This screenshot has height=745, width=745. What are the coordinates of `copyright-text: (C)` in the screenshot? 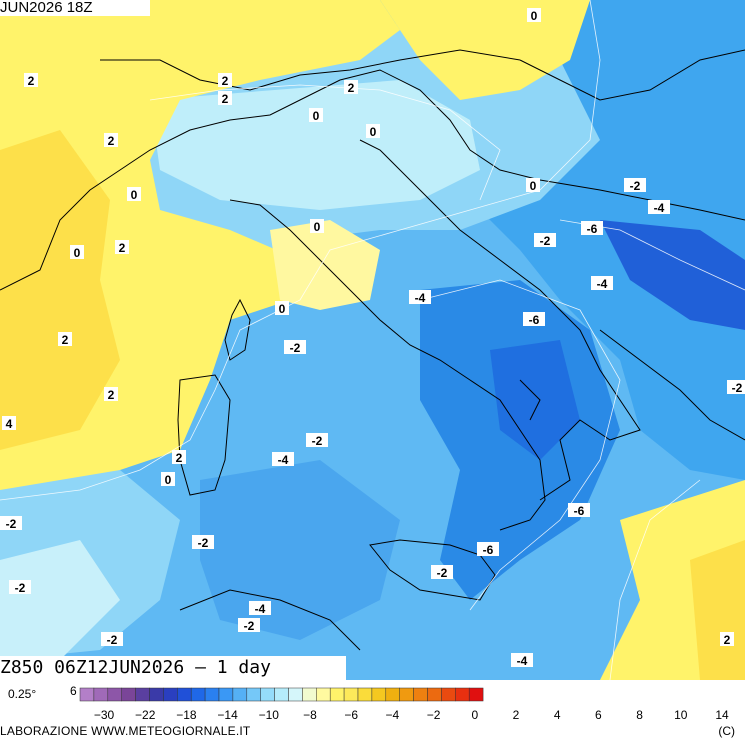 It's located at (726, 731).